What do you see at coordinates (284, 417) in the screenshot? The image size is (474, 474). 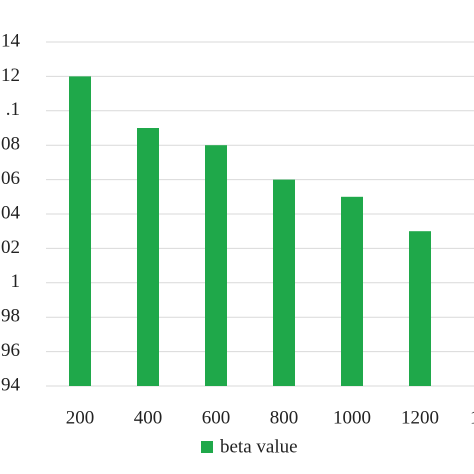 I see `x-tick-label: 800` at bounding box center [284, 417].